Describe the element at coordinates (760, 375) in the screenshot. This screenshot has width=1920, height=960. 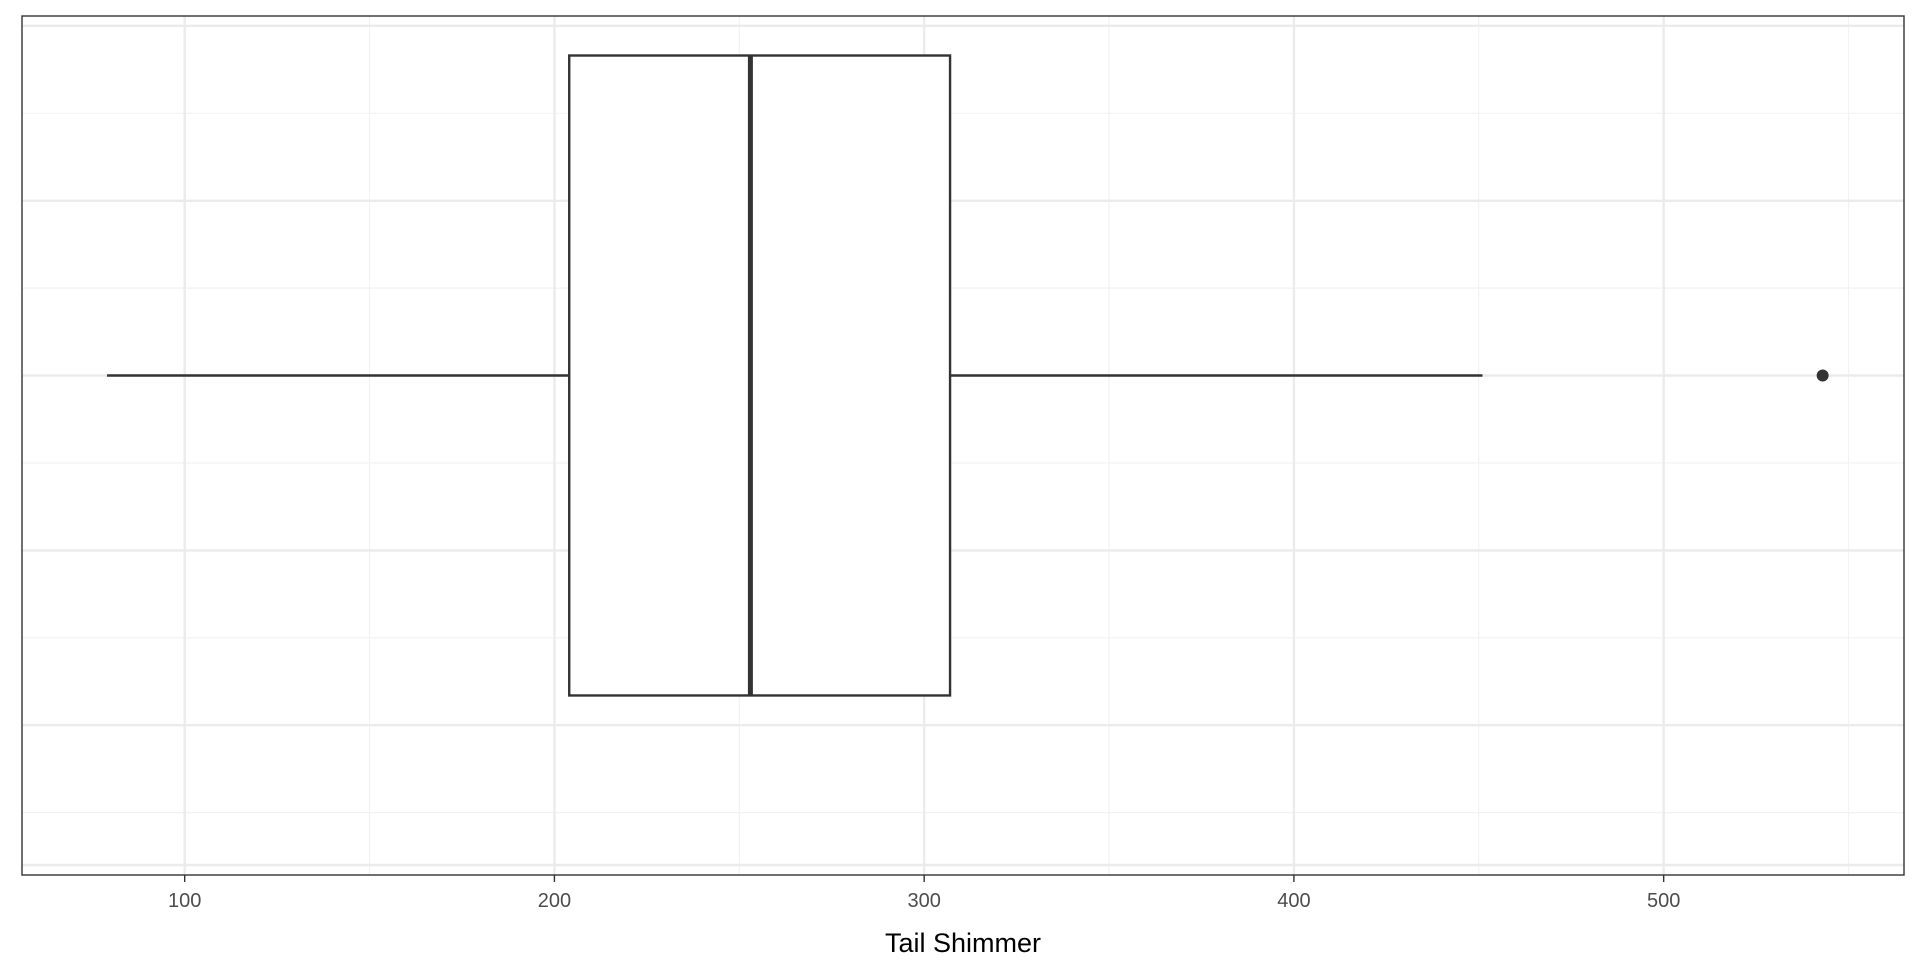
I see `box-iqr` at that location.